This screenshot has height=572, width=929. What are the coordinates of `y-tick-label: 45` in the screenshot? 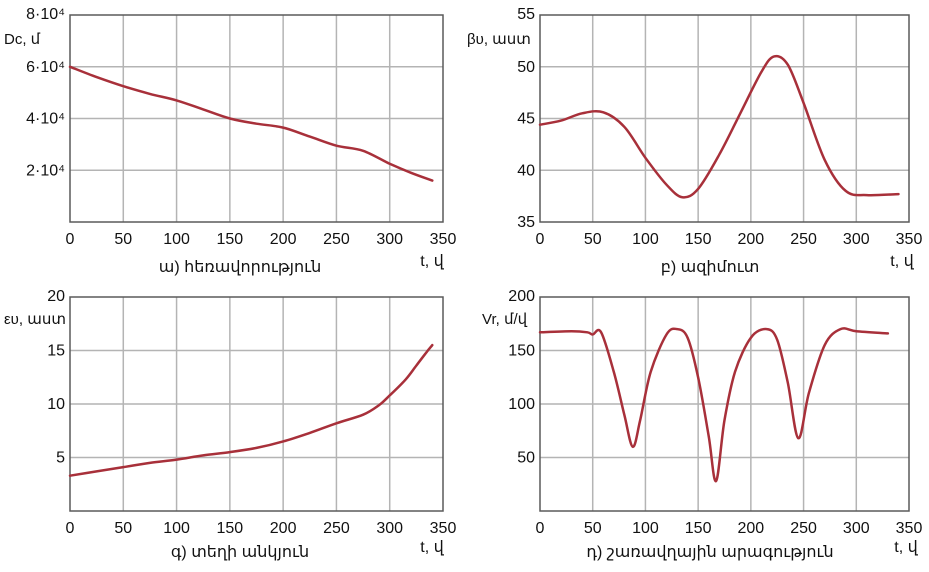 It's located at (526, 119).